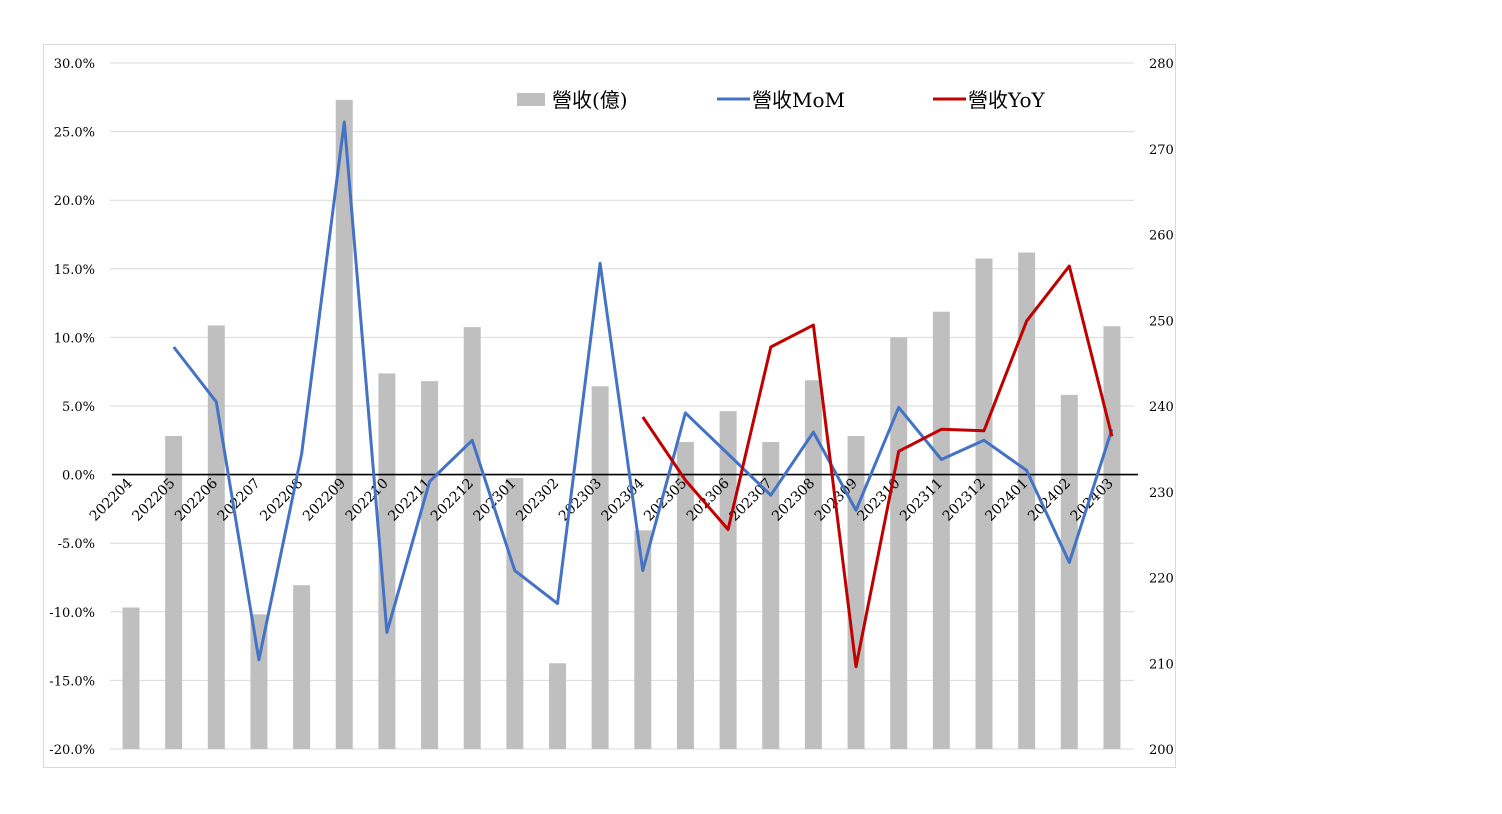  I want to click on y-left-tick-label: 25.0%, so click(74, 133).